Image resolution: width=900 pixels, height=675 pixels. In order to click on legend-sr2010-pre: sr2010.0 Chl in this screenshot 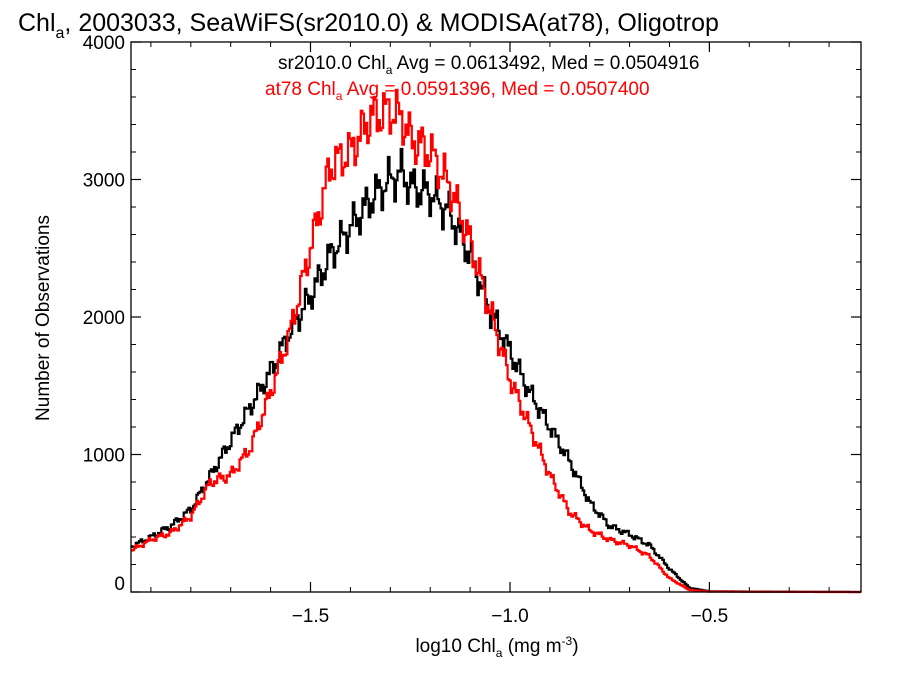, I will do `click(332, 63)`.